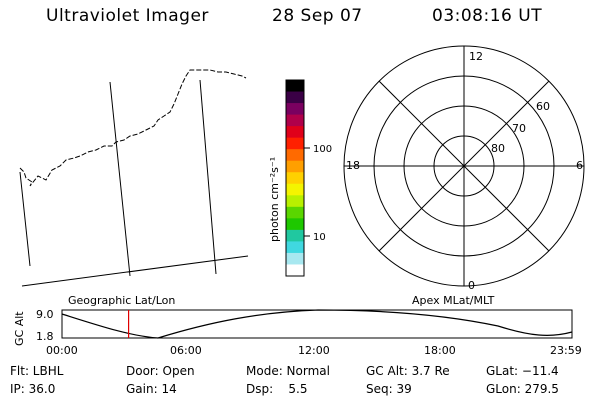  What do you see at coordinates (274, 199) in the screenshot?
I see `colorbar-units-label: photon cm⁻²s⁻¹` at bounding box center [274, 199].